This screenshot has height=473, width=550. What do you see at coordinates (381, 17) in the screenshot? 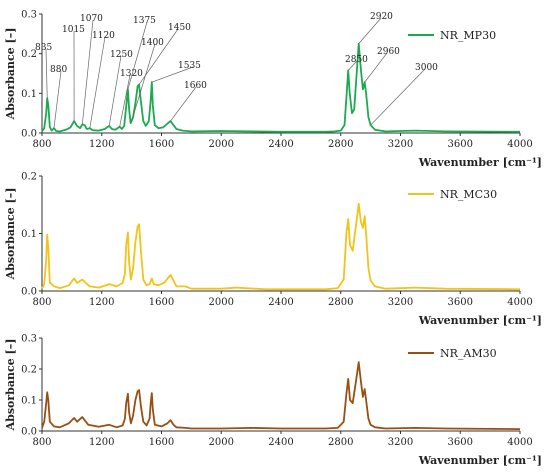
I see `peak-label: 2920` at bounding box center [381, 17].